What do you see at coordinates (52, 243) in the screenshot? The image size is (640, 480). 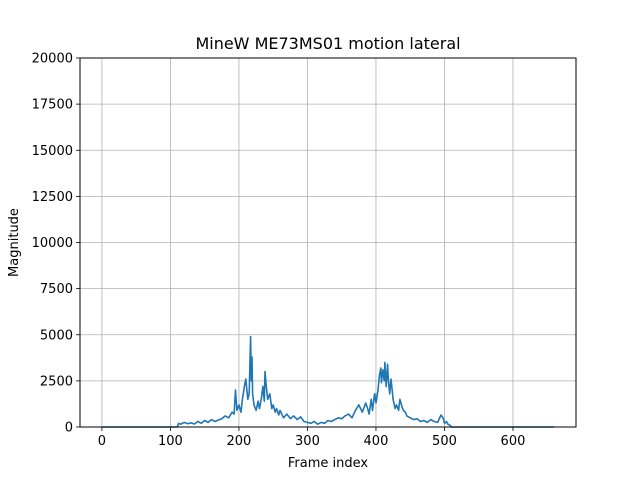 I see `y-tick-label: 10000` at bounding box center [52, 243].